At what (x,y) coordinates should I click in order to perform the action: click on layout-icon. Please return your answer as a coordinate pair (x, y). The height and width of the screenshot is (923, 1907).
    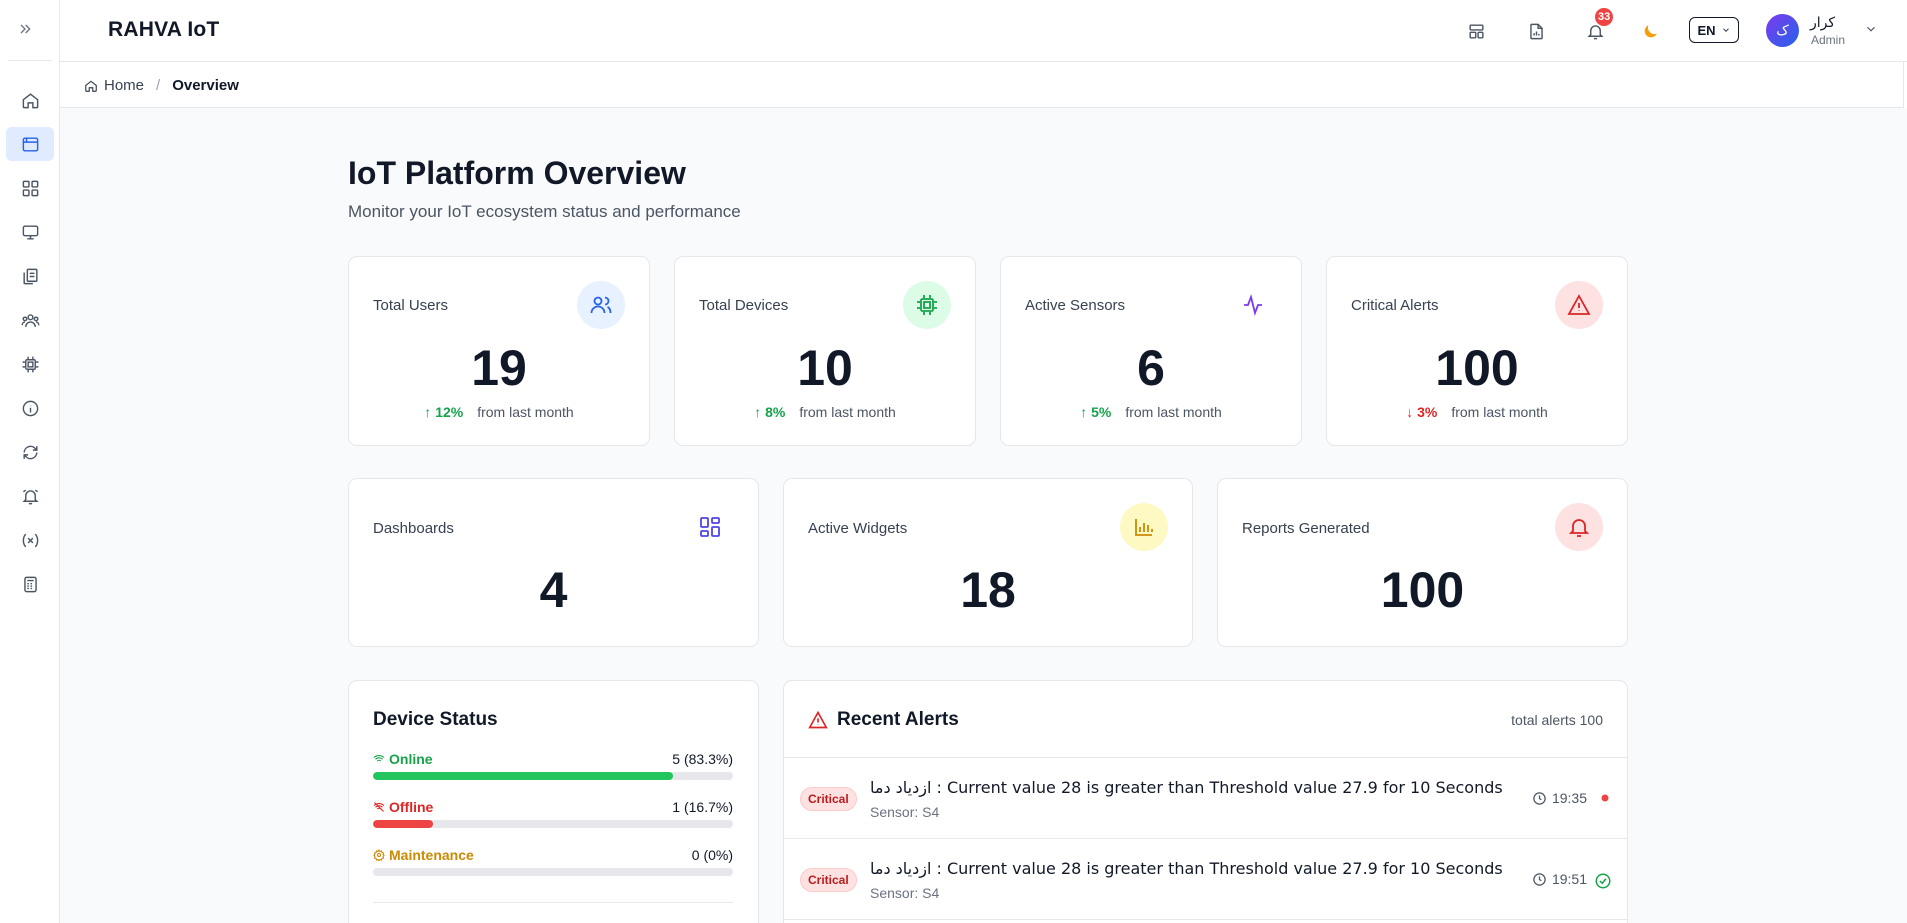
    Looking at the image, I should click on (1476, 31).